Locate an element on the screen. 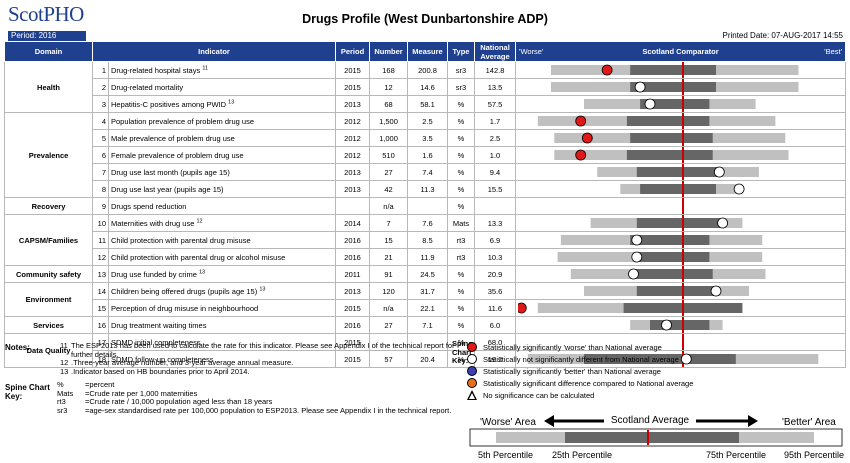 Image resolution: width=850 pixels, height=463 pixels. col-period: Period is located at coordinates (353, 51).